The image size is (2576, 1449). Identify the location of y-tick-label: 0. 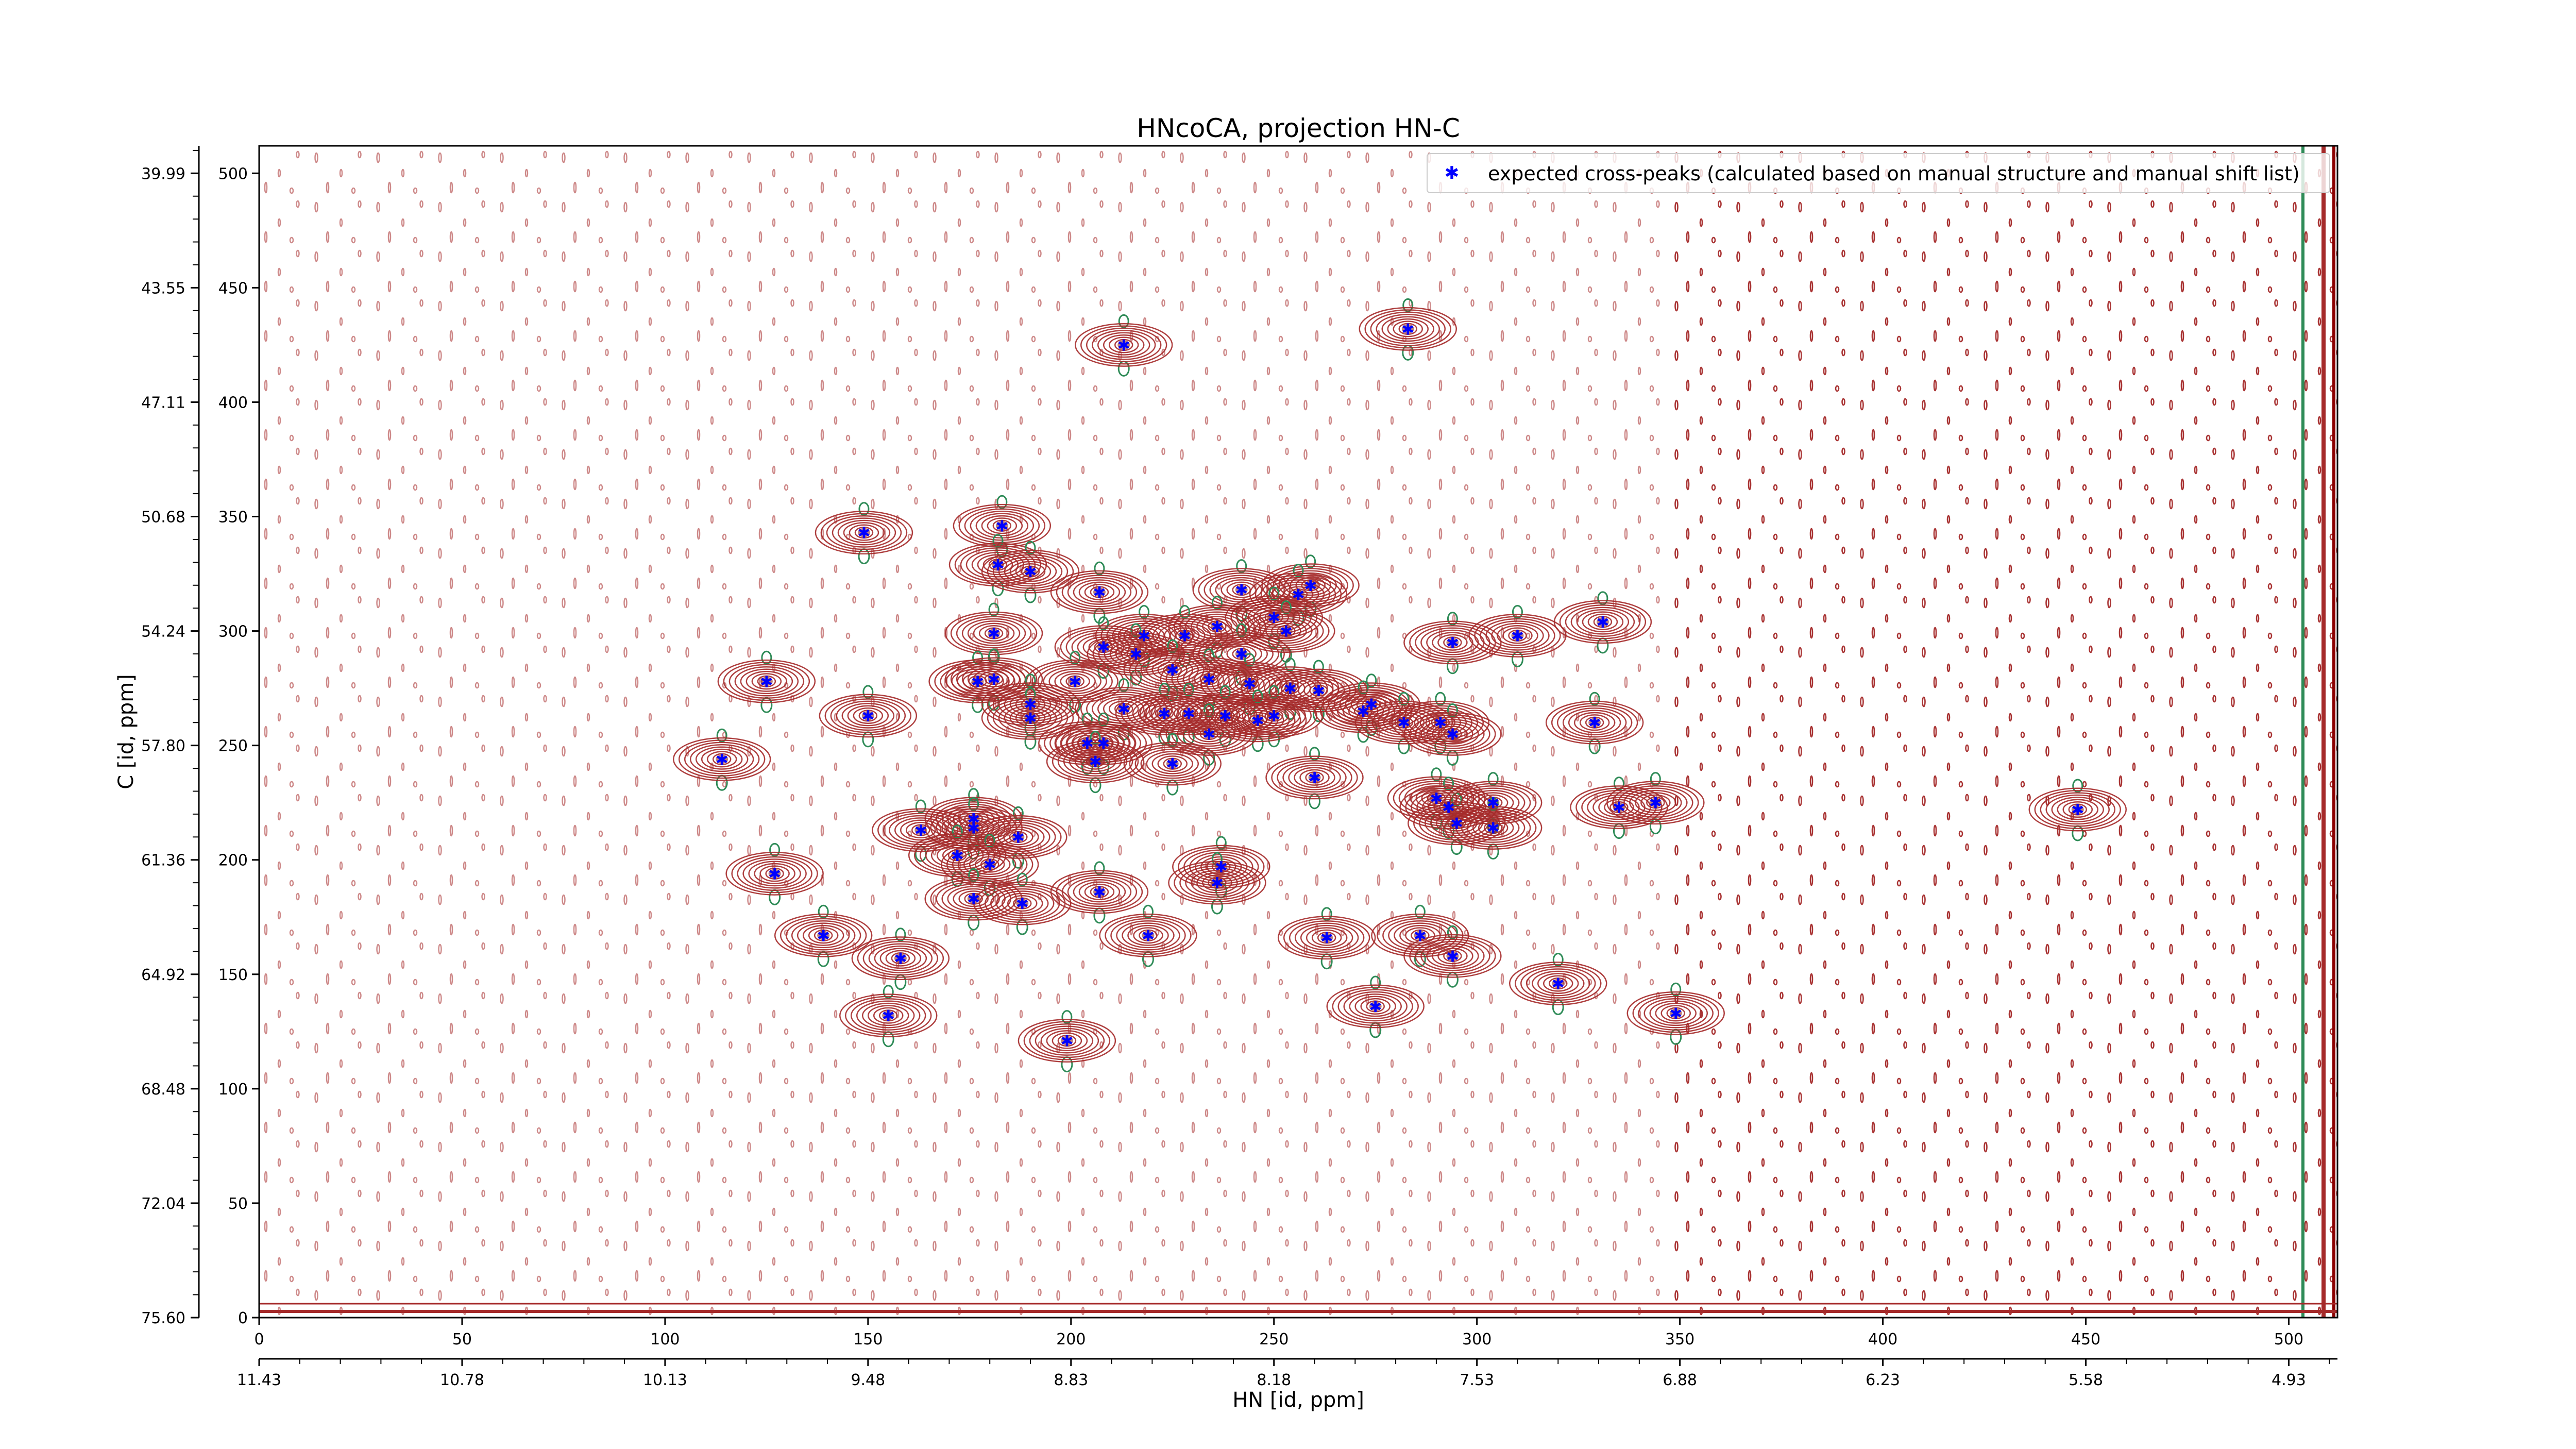
(243, 1318).